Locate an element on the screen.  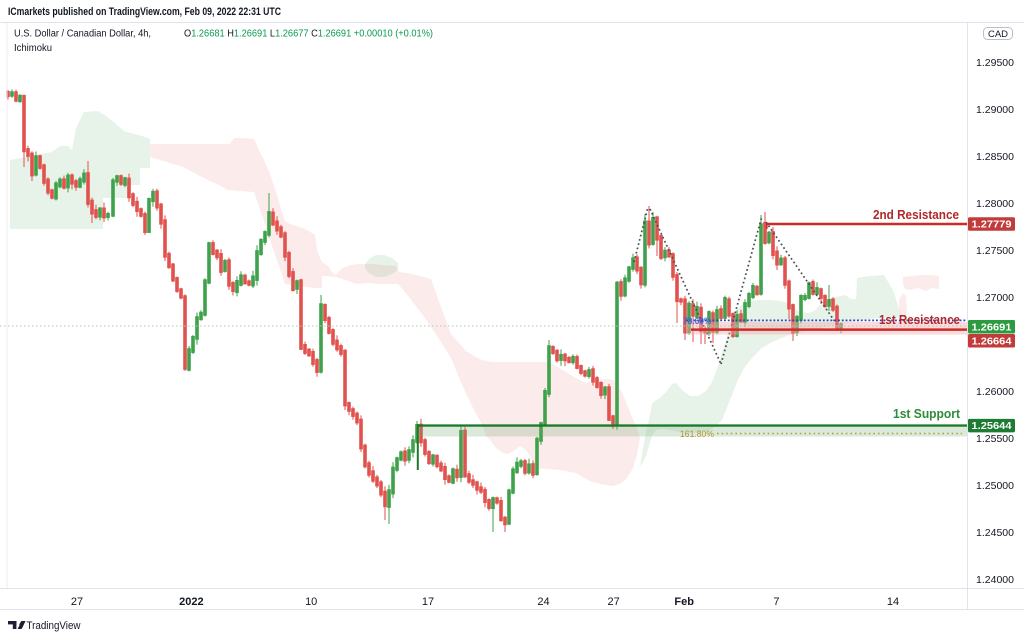
svg-text: CAD is located at coordinates (998, 34).